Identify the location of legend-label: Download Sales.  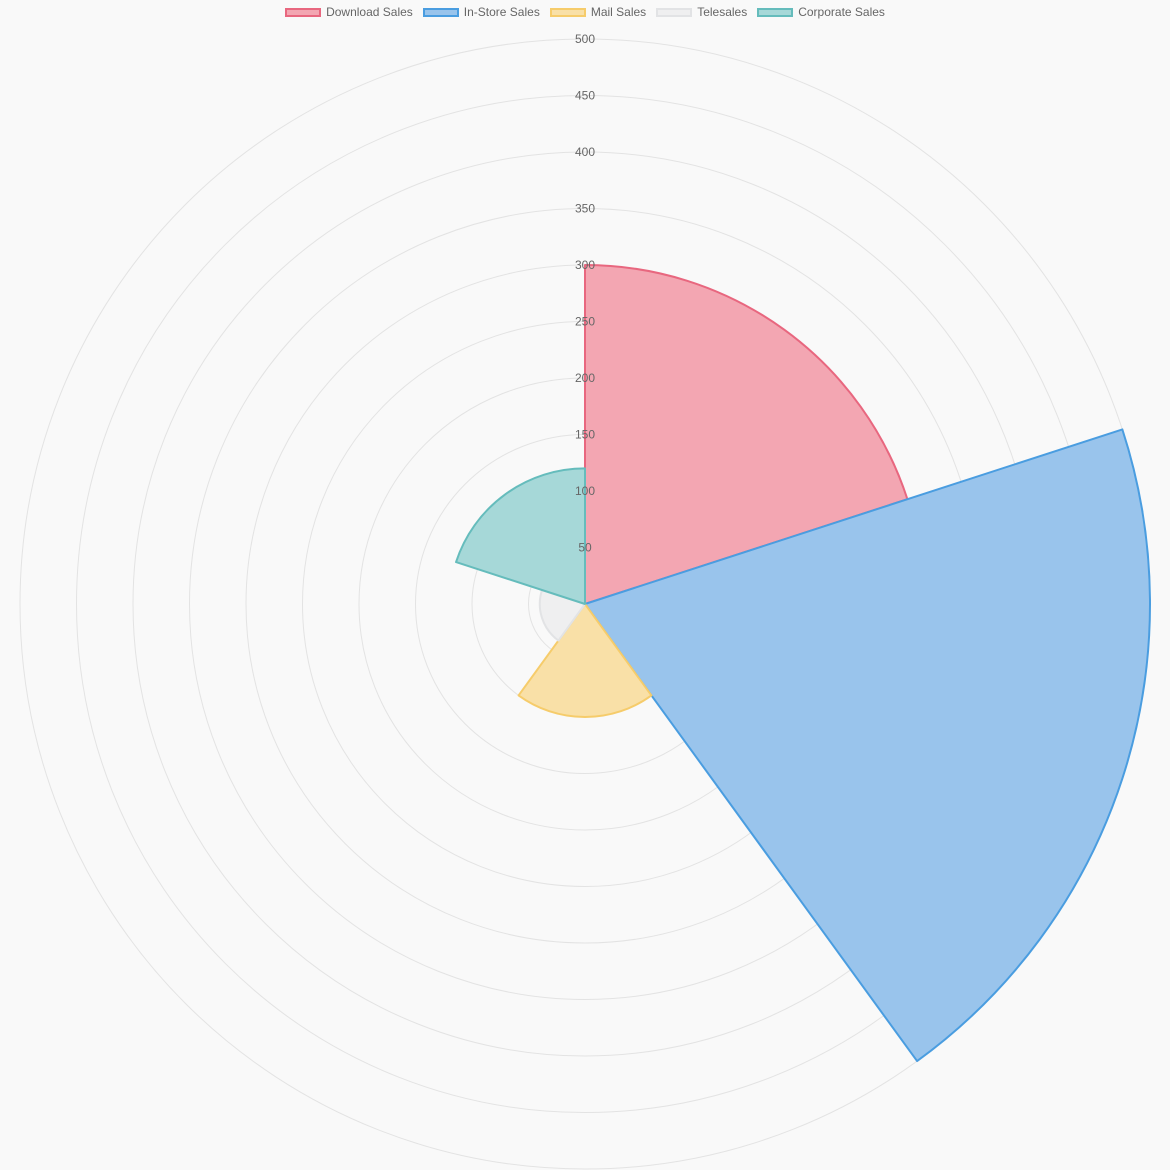
(369, 12).